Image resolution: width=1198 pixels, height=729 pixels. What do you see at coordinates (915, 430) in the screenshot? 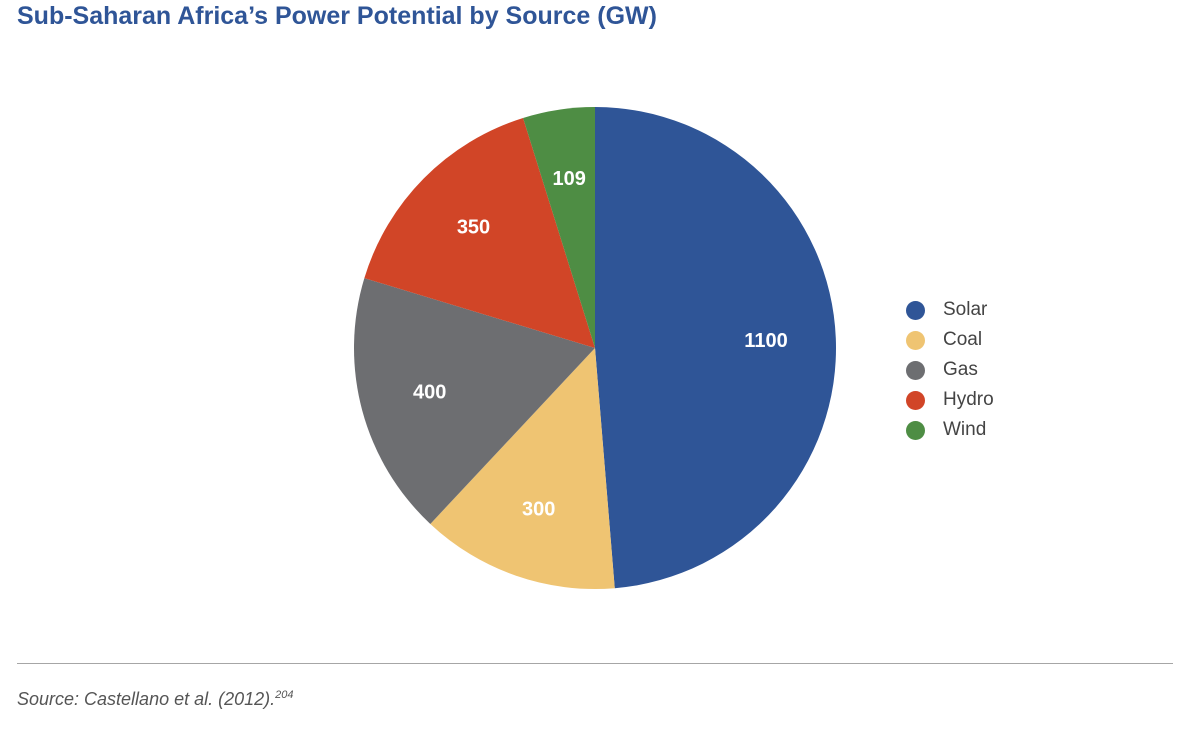
I see `legend-swatch-wind` at bounding box center [915, 430].